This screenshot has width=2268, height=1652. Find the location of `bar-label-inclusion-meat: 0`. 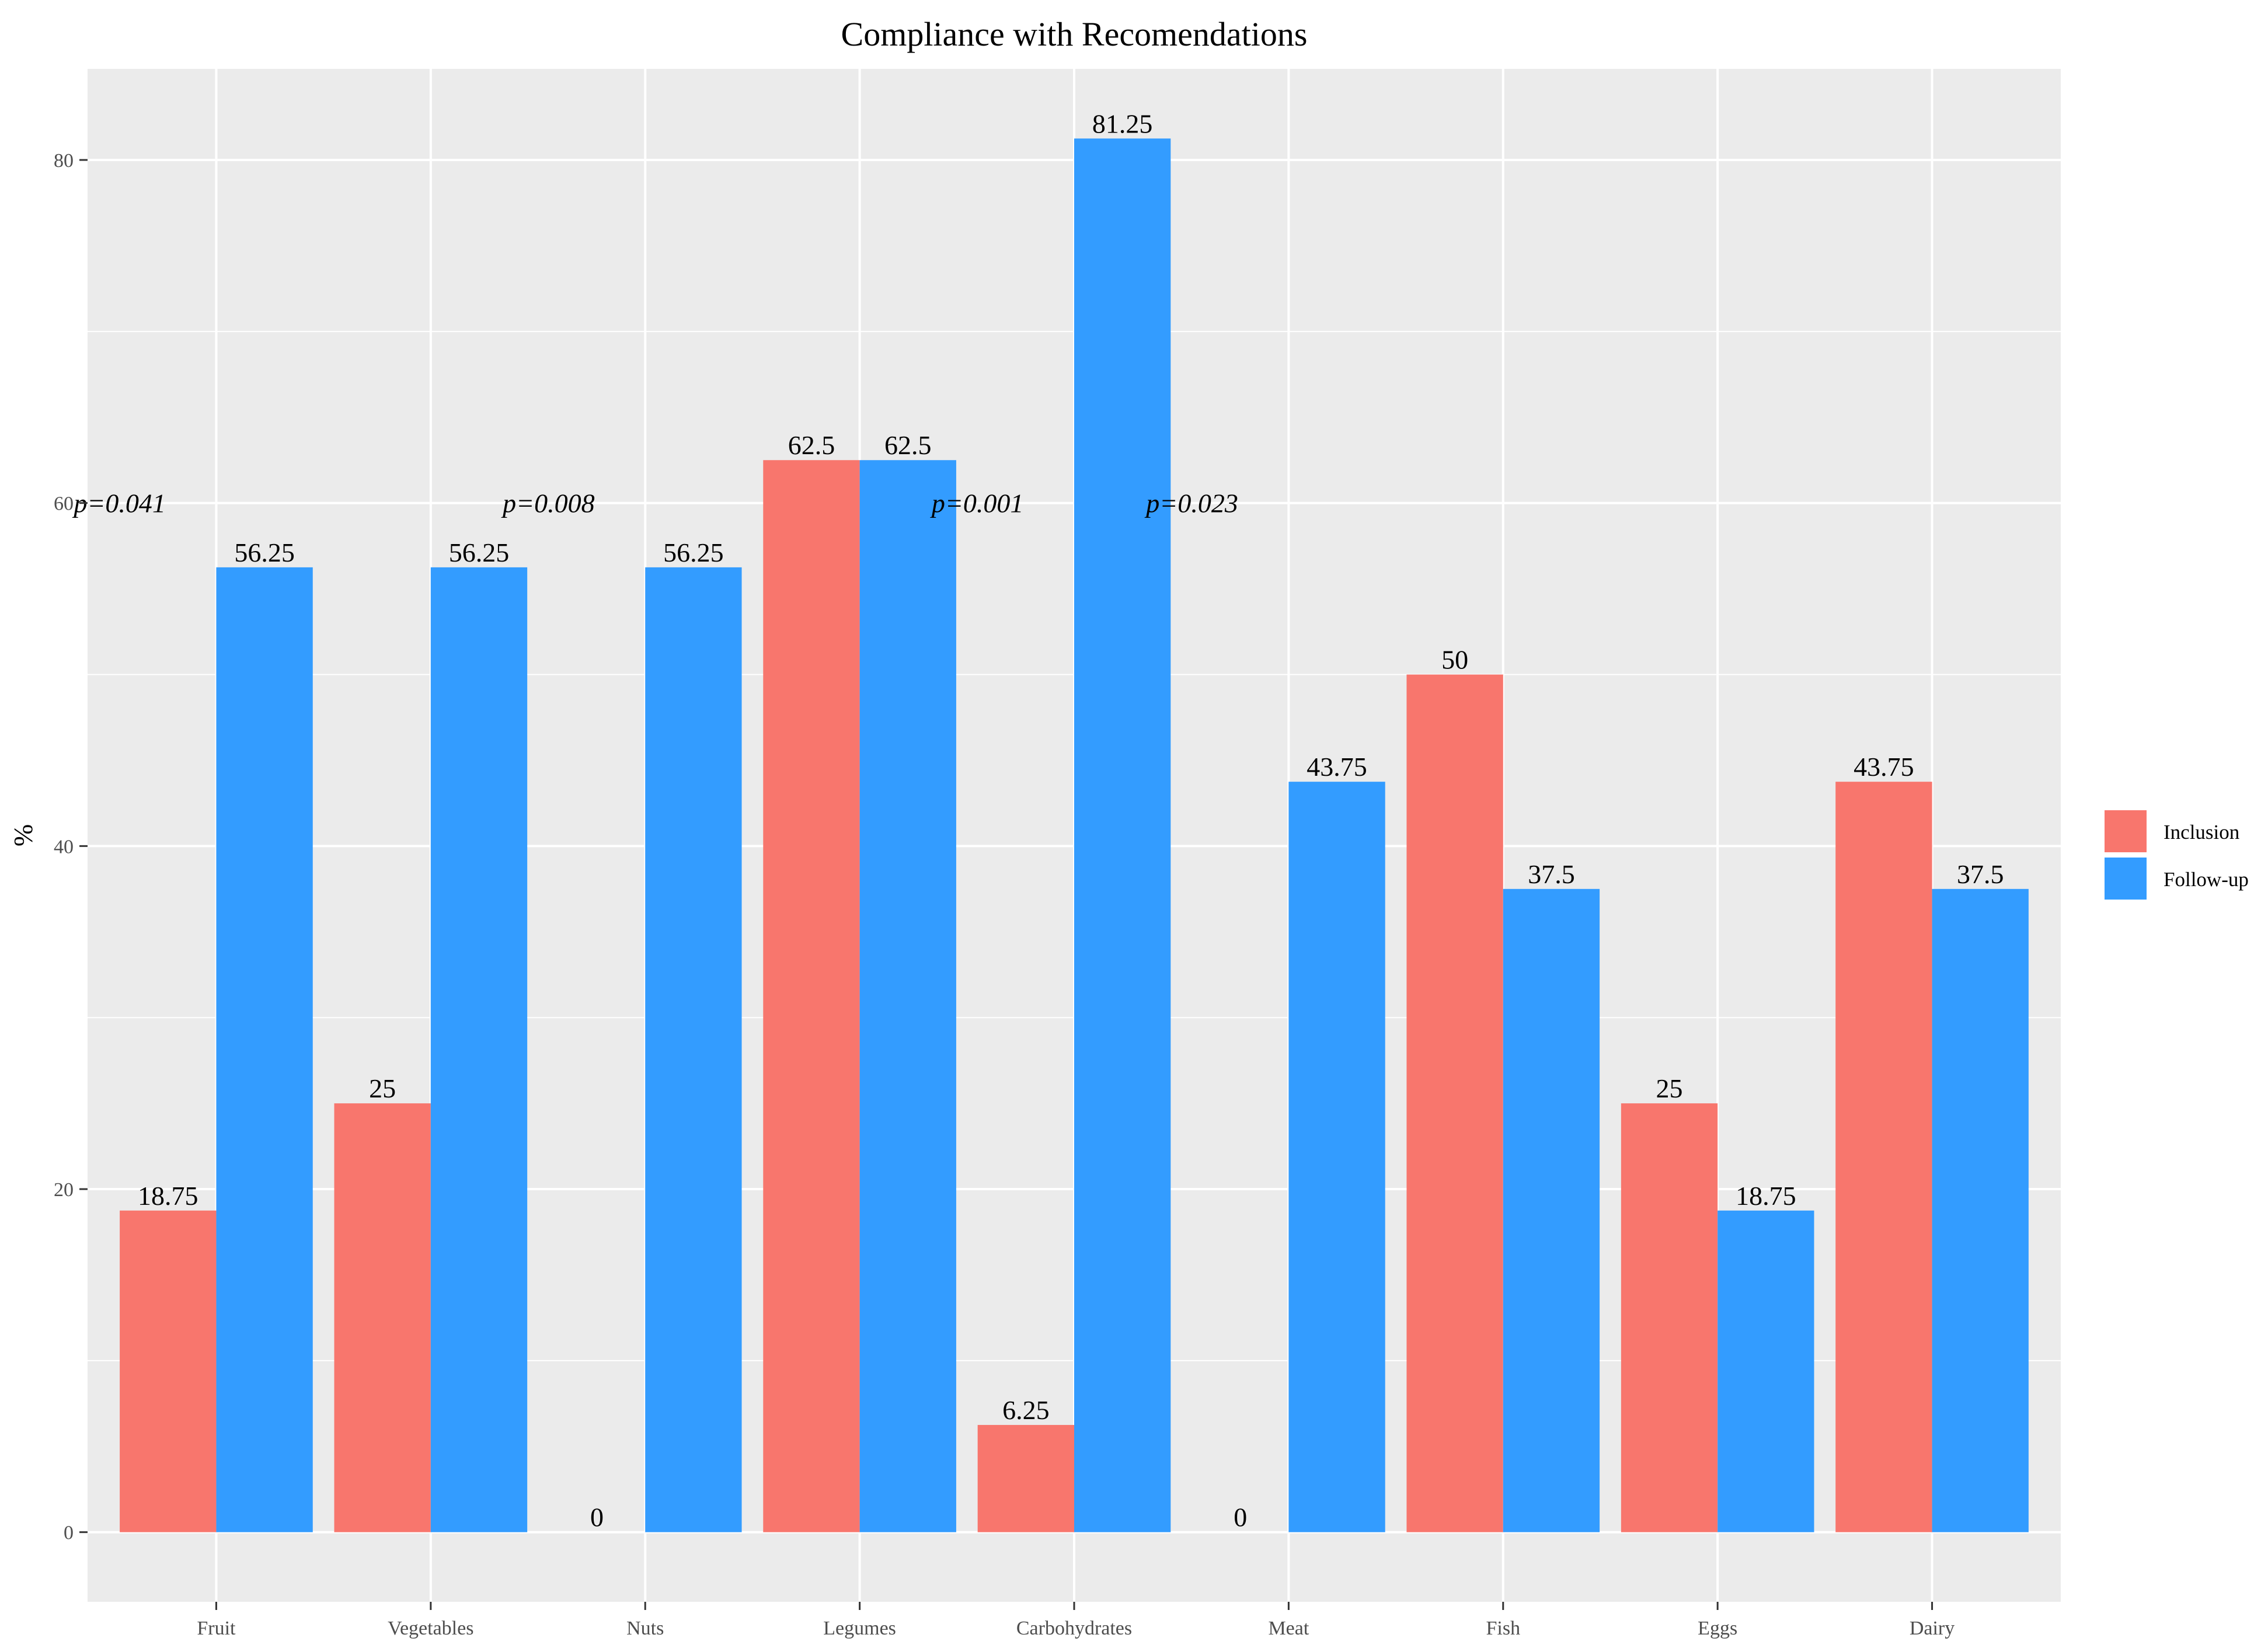

bar-label-inclusion-meat: 0 is located at coordinates (1241, 1517).